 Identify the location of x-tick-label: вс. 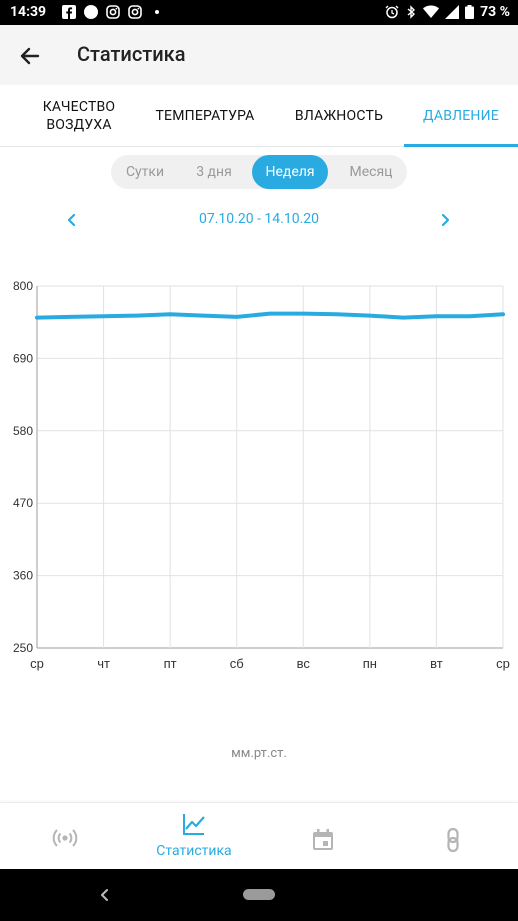
(304, 663).